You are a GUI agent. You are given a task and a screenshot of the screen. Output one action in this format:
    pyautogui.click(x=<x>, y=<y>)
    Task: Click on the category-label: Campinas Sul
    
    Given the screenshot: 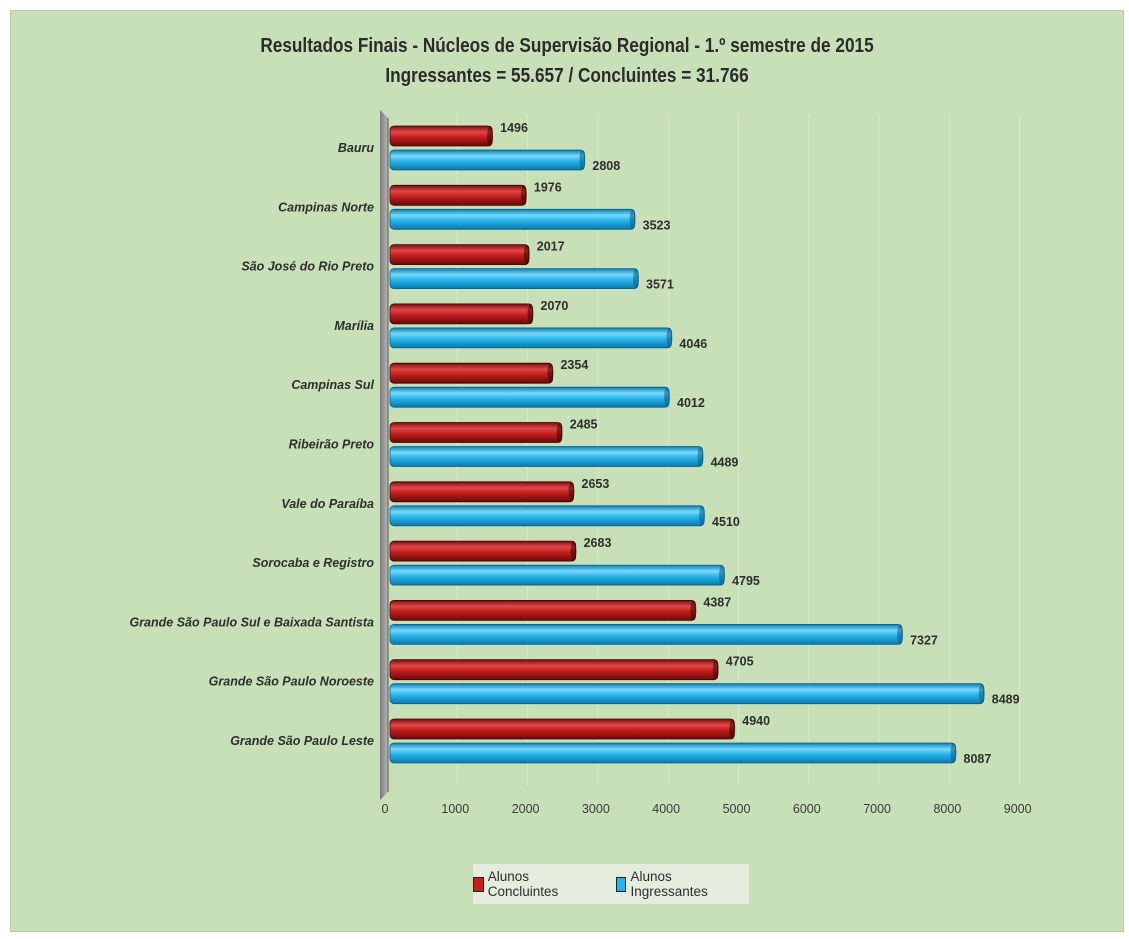 What is the action you would take?
    pyautogui.click(x=332, y=385)
    